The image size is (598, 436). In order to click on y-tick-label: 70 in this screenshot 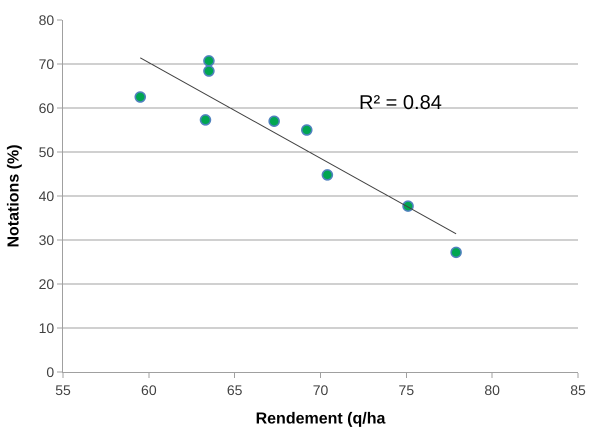, I will do `click(46, 64)`.